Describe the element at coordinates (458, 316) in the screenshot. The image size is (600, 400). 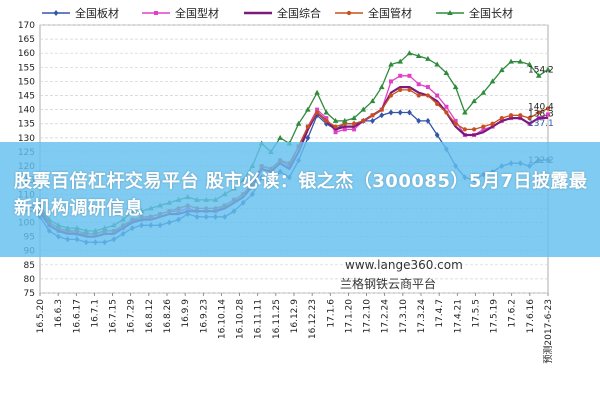
I see `x-tick-label: 17.4.21` at that location.